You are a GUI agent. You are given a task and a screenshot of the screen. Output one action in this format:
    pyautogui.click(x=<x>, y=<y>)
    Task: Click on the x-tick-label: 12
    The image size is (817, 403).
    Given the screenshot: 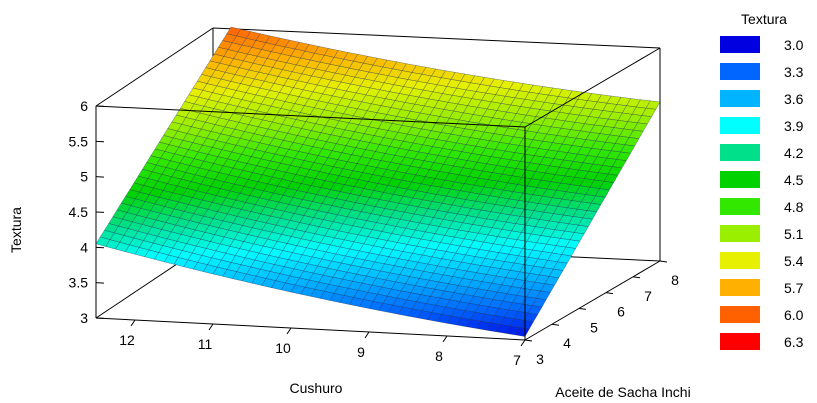 What is the action you would take?
    pyautogui.click(x=127, y=340)
    